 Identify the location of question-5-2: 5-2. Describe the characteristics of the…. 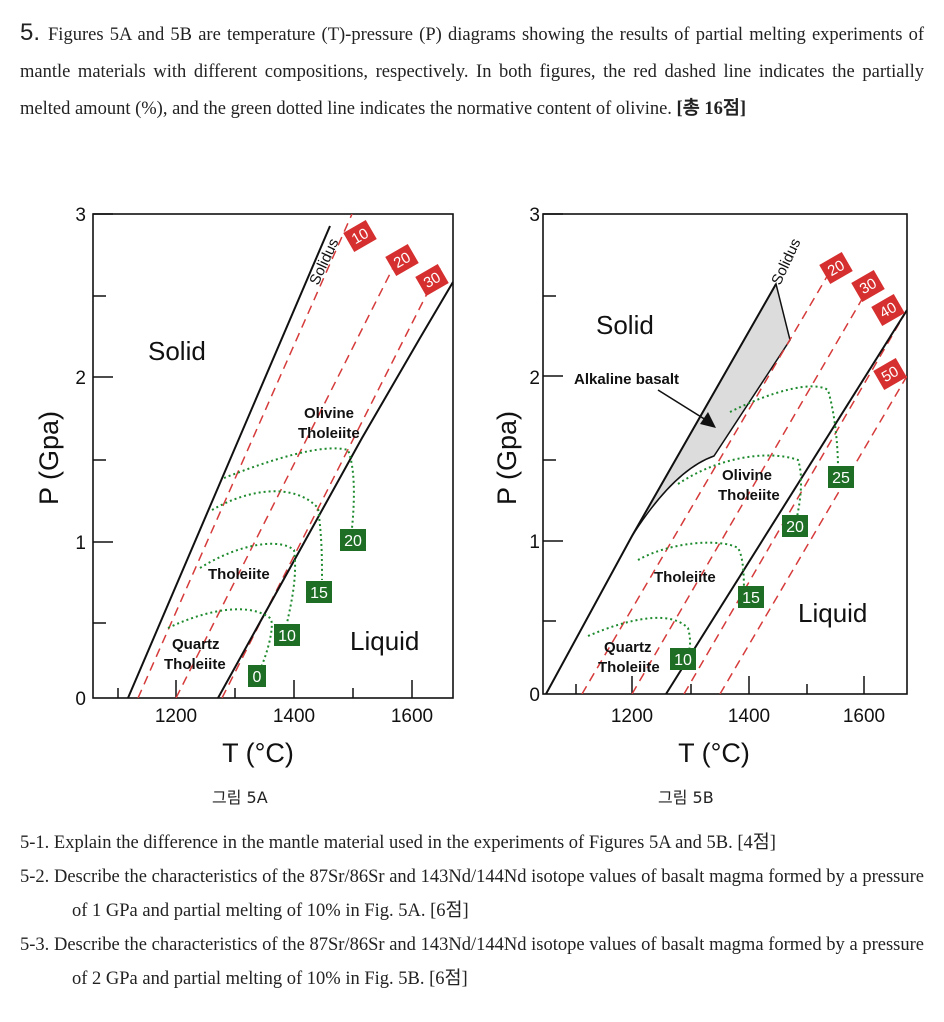
(472, 894).